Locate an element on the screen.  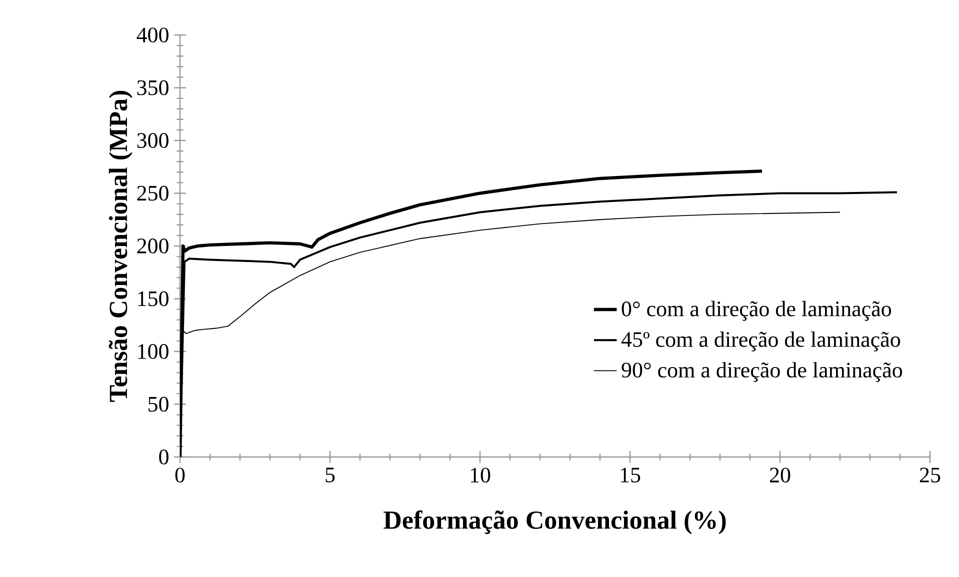
y-tick-label: 300 is located at coordinates (152, 140).